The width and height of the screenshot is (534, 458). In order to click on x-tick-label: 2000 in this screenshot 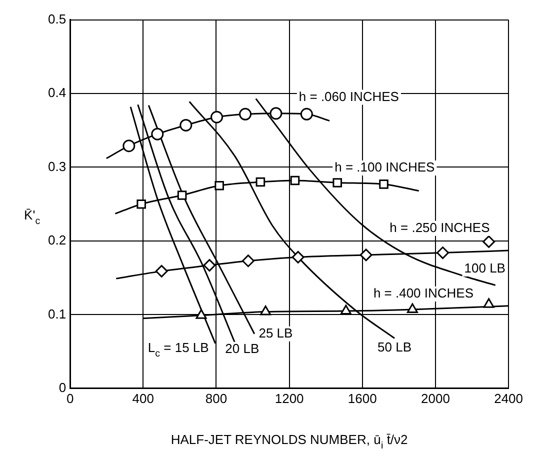, I will do `click(435, 398)`.